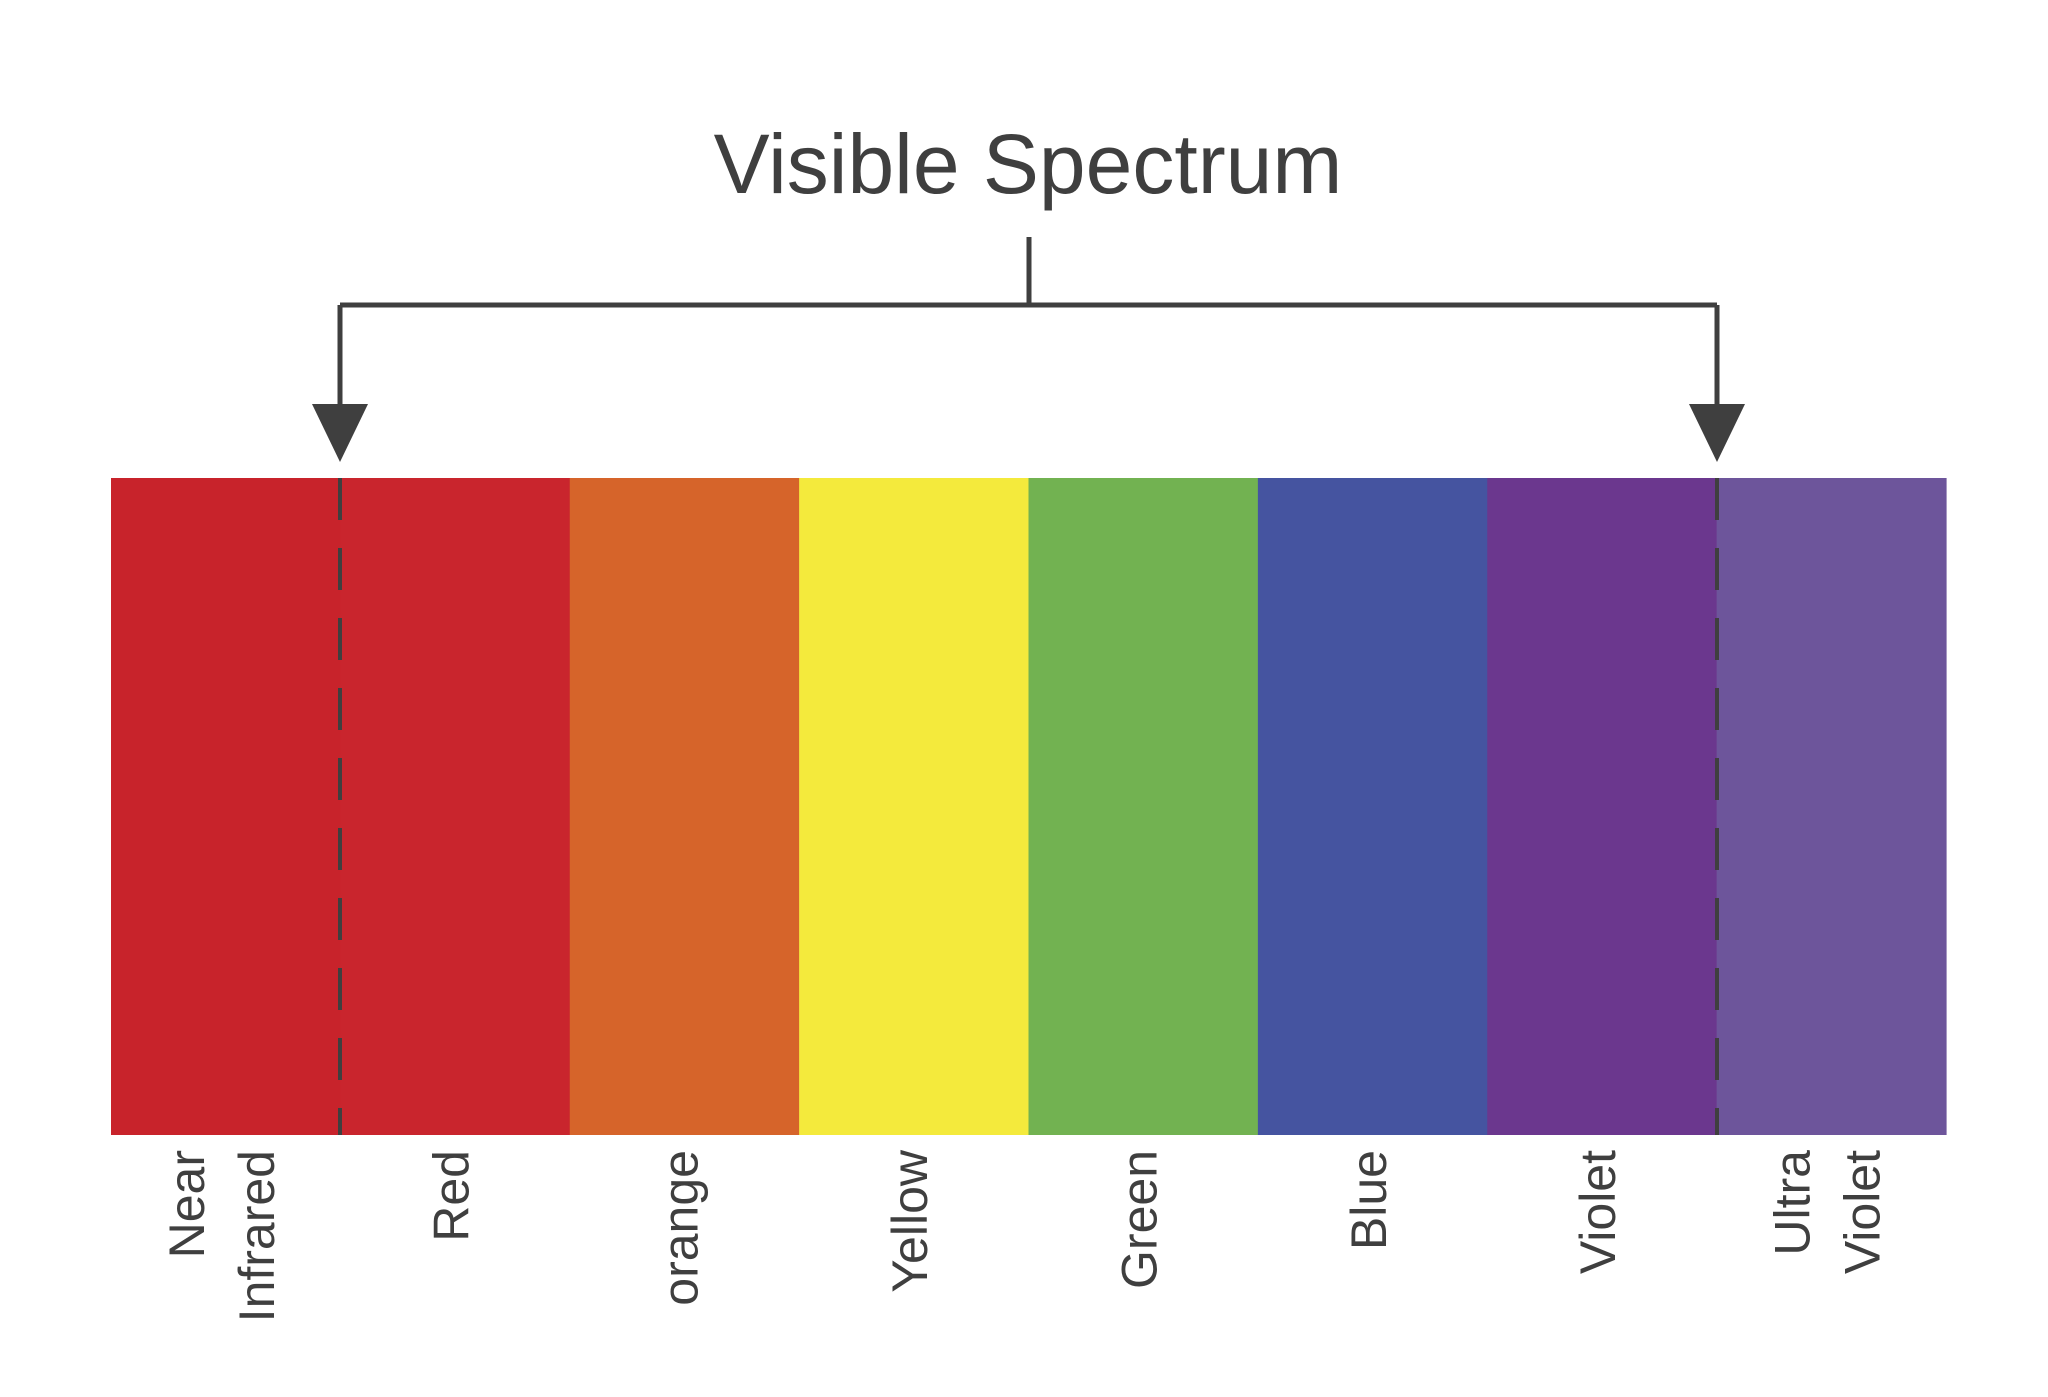 The width and height of the screenshot is (2048, 1397). What do you see at coordinates (1793, 1203) in the screenshot?
I see `band-label-7-line-0: Ultra` at bounding box center [1793, 1203].